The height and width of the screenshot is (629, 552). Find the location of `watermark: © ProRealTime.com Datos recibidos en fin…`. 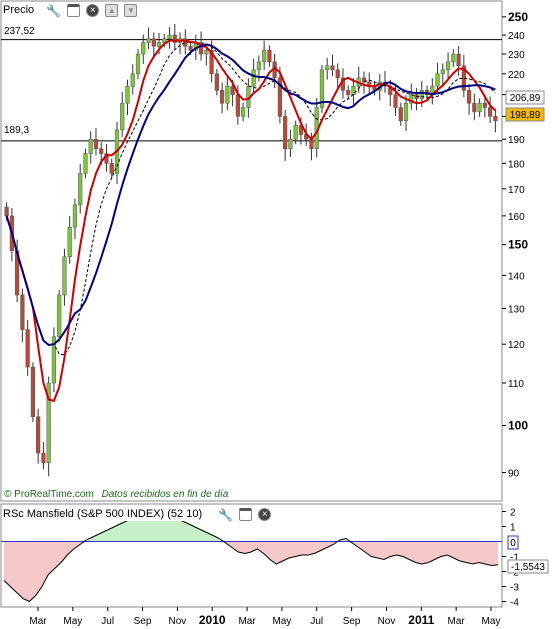

watermark: © ProRealTime.com Datos recibidos en fin… is located at coordinates (116, 494).